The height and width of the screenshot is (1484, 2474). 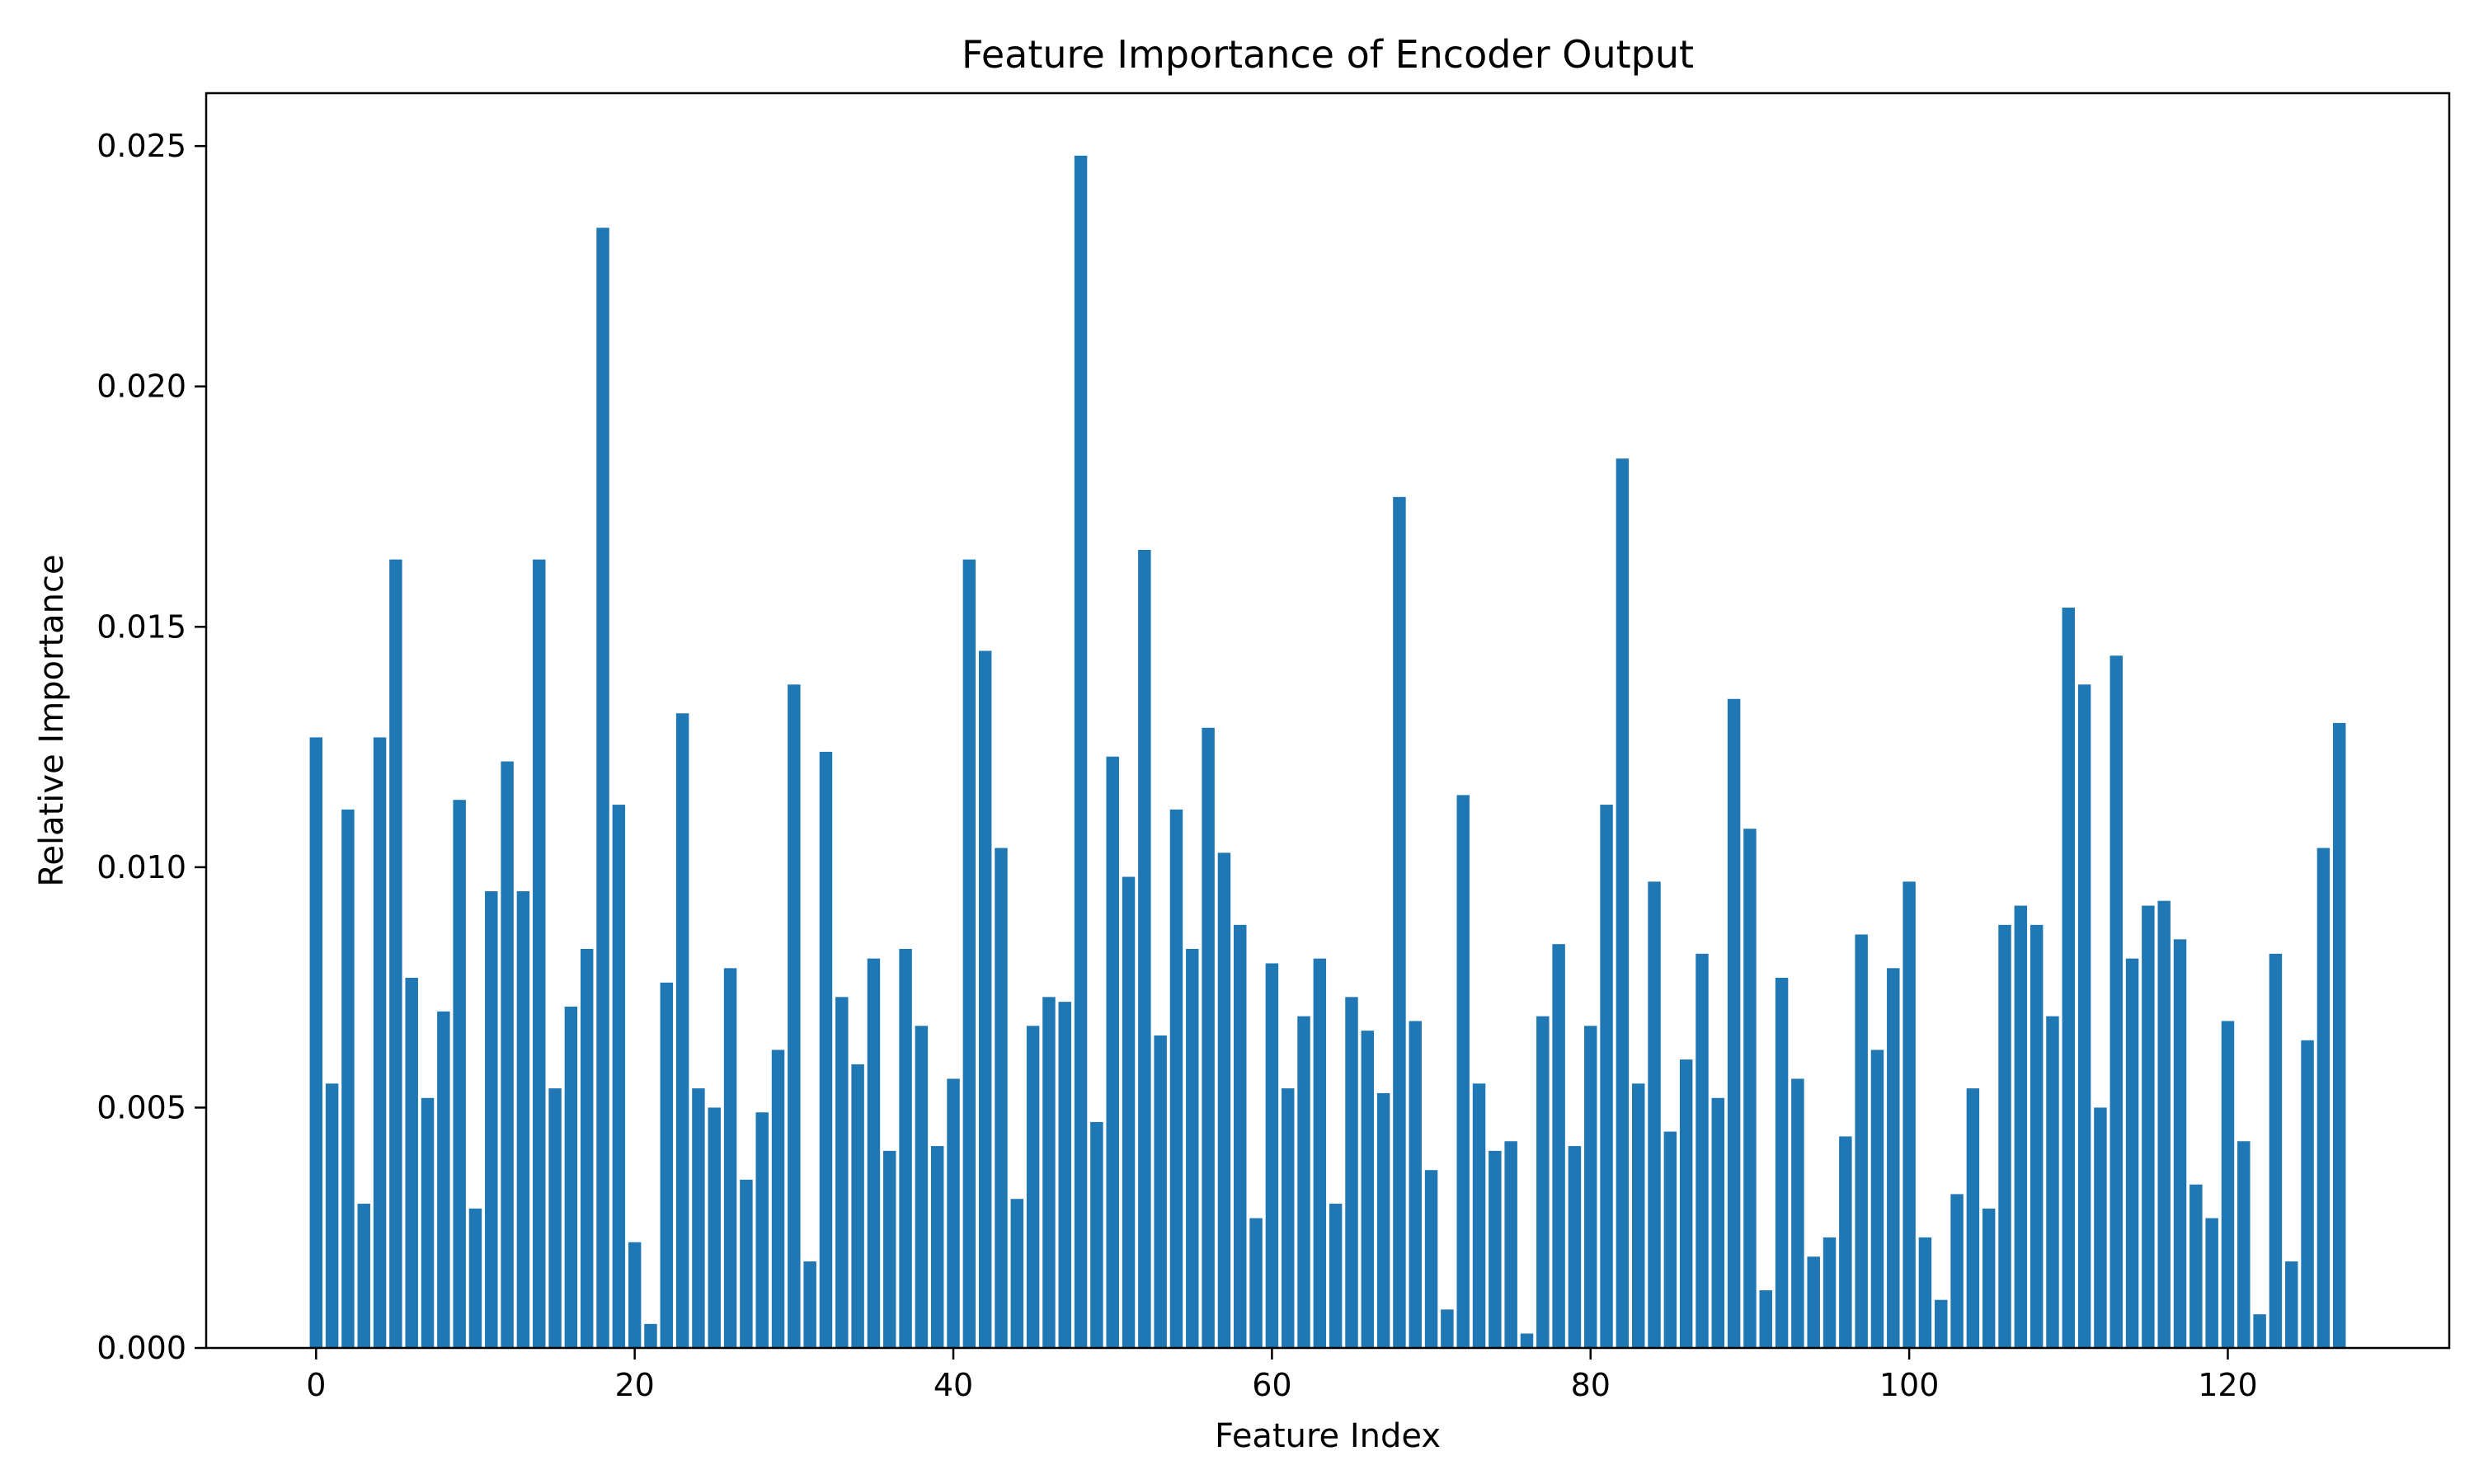 I want to click on chart-title: Feature Importance of Encoder Output, so click(x=1328, y=54).